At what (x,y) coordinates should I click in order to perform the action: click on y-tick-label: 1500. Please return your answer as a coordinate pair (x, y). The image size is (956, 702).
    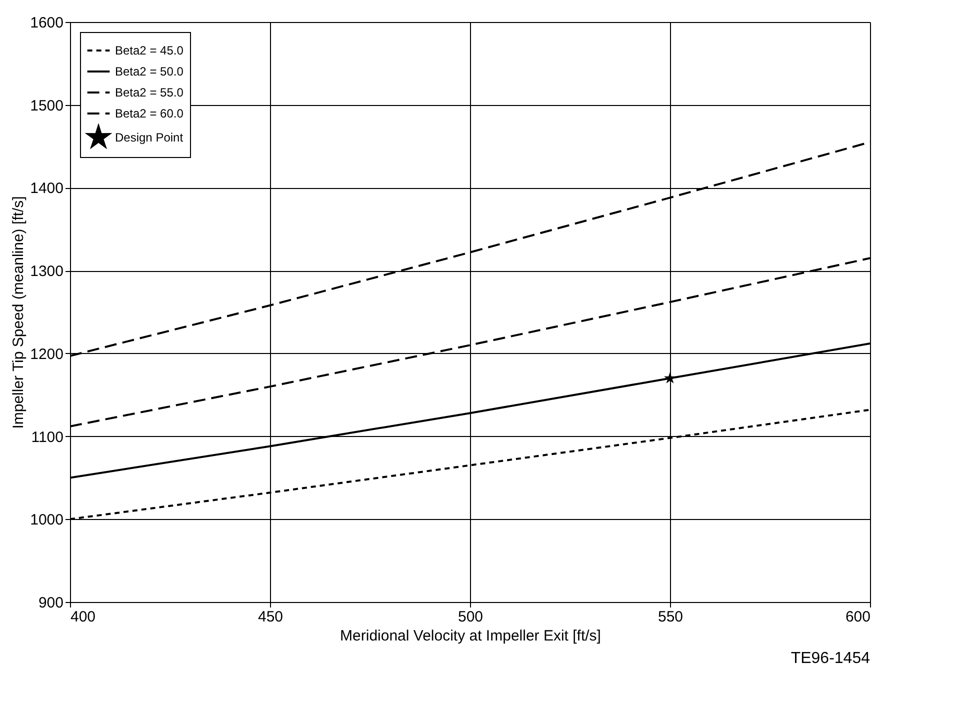
    Looking at the image, I should click on (47, 105).